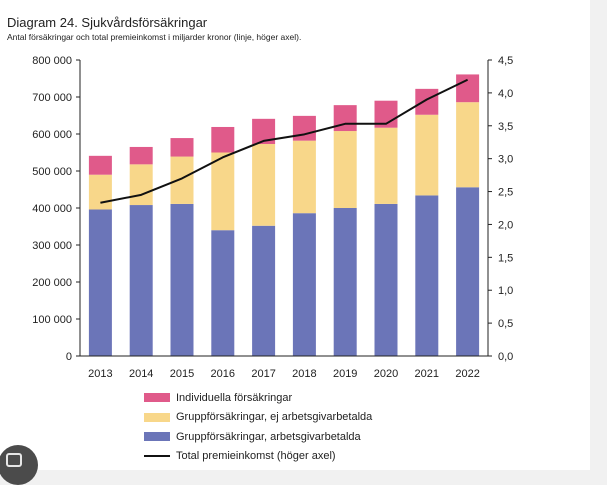  Describe the element at coordinates (505, 193) in the screenshot. I see `right-tick-label-5: 2,5` at that location.